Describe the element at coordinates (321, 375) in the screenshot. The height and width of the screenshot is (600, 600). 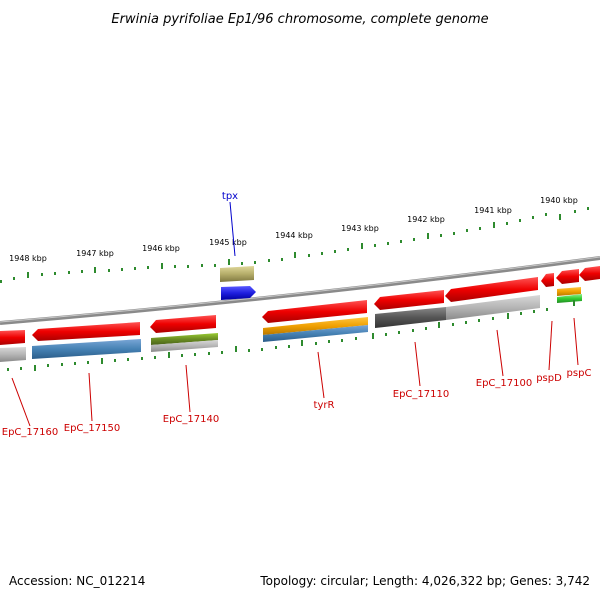
I see `leader-line-tyrR` at that location.